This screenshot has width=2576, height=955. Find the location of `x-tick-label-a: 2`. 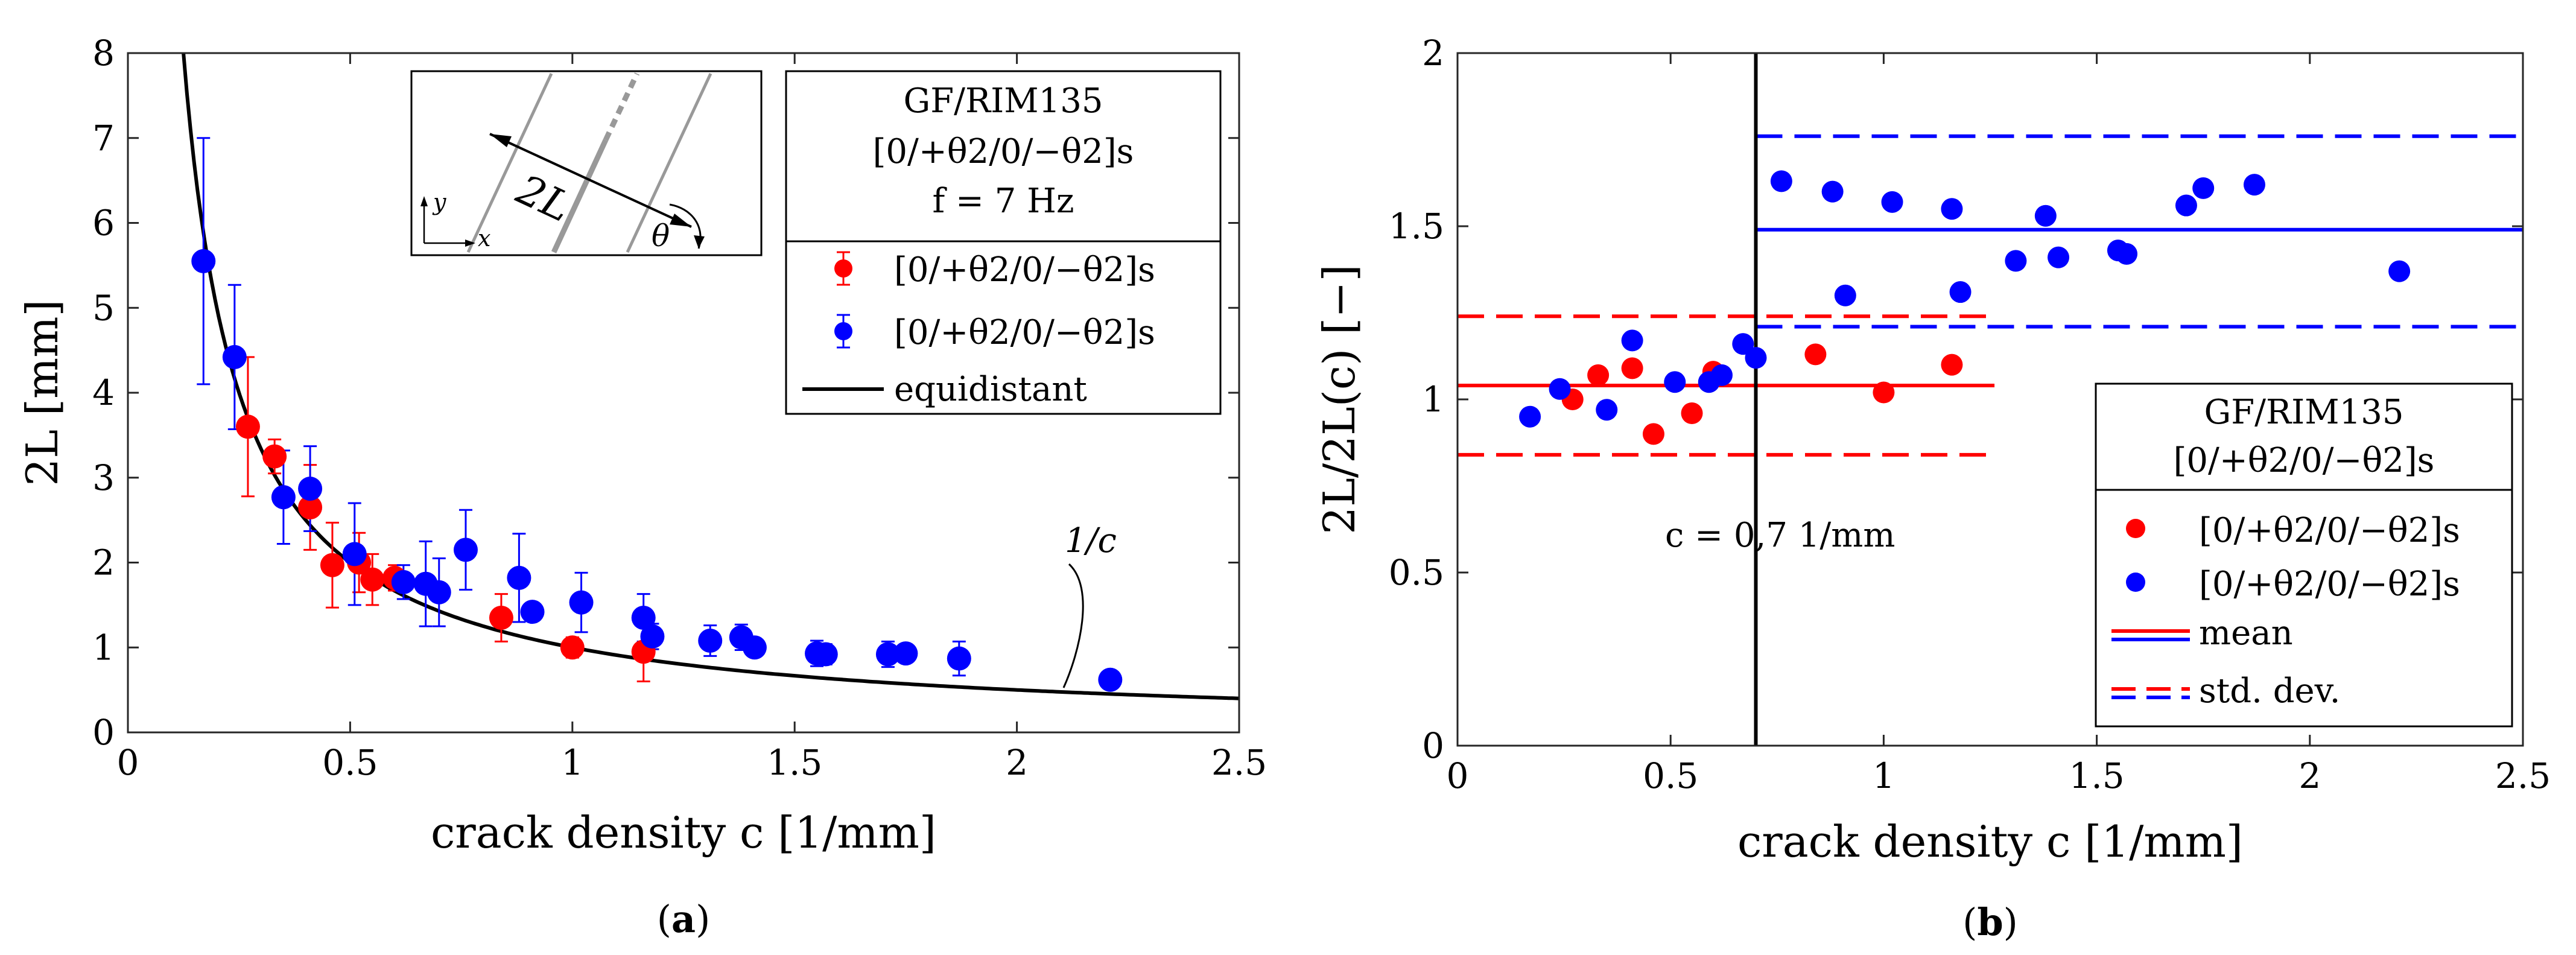

x-tick-label-a: 2 is located at coordinates (1017, 762).